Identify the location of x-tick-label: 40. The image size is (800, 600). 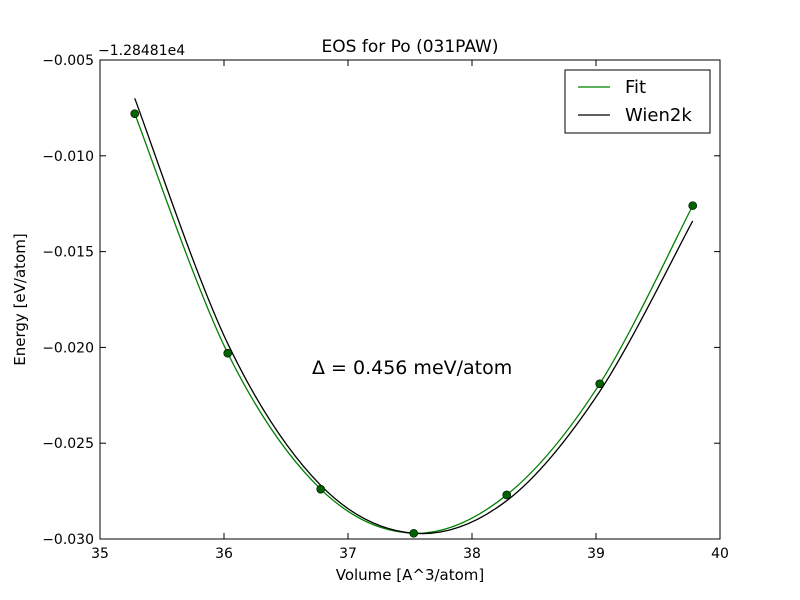
(720, 554).